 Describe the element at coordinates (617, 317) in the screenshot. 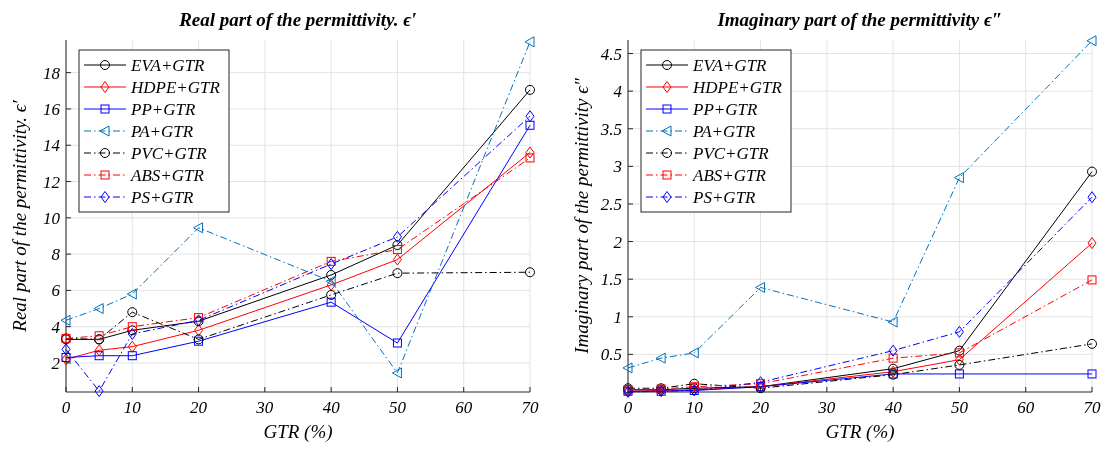

I see `y-tick-label: 1` at that location.